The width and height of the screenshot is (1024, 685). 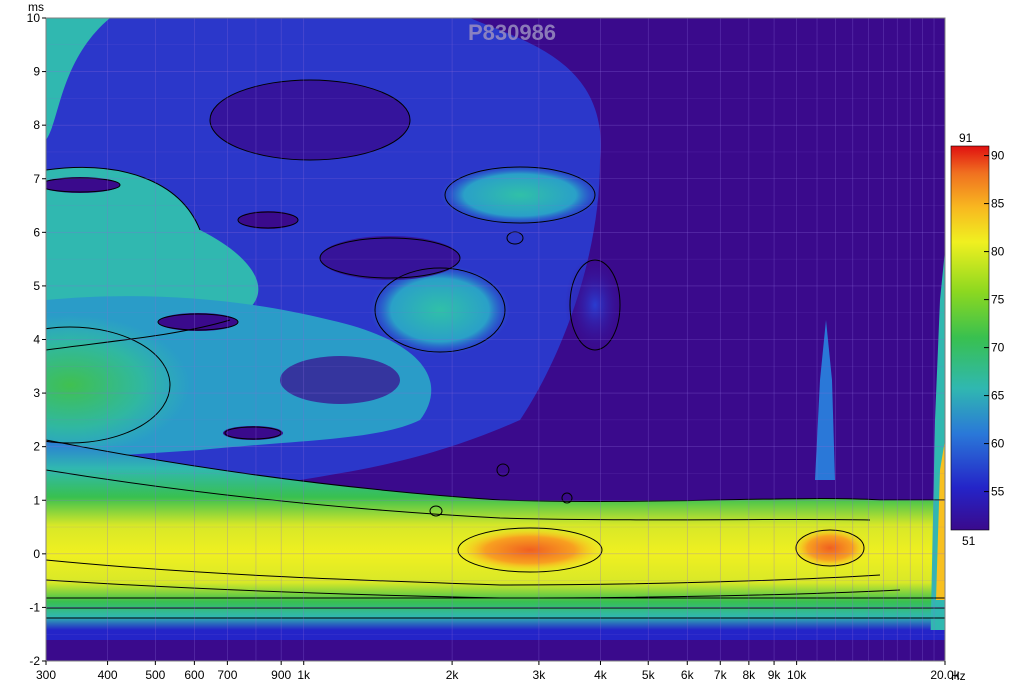 I want to click on green-blob-3ms, so click(x=118, y=385).